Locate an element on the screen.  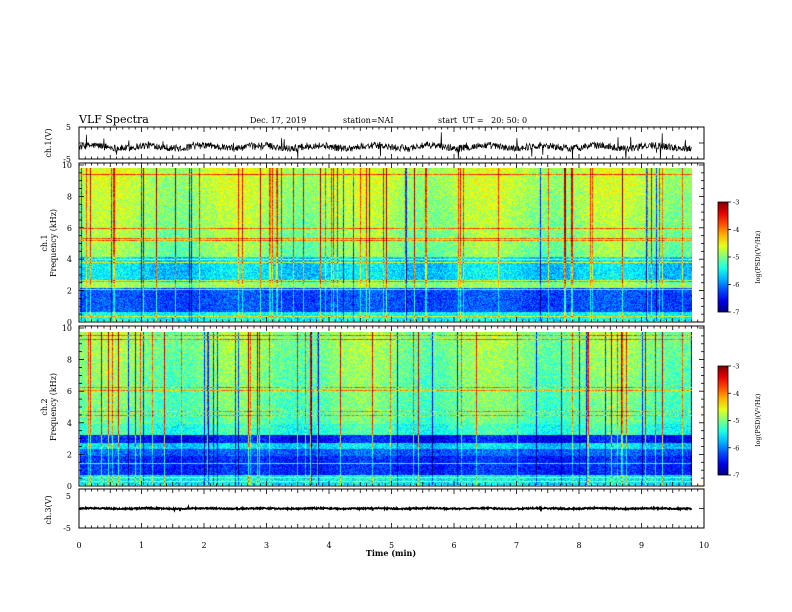
ch2-frequency-label: Frequency (kHz) is located at coordinates (53, 407).